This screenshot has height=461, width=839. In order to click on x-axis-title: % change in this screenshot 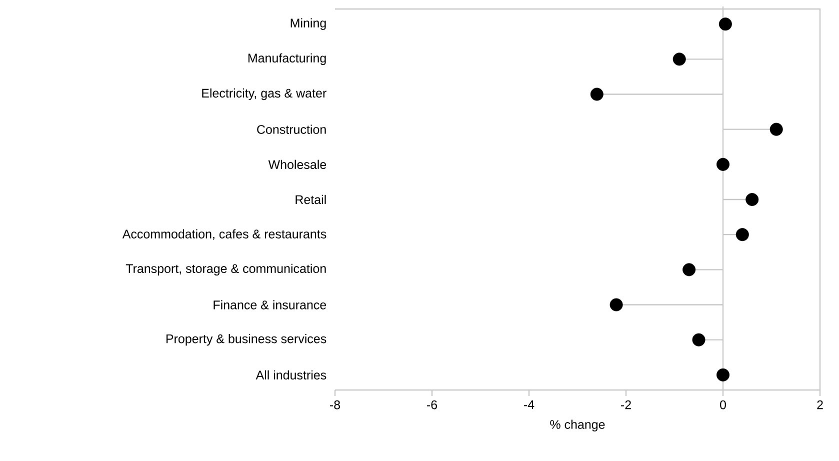, I will do `click(577, 426)`.